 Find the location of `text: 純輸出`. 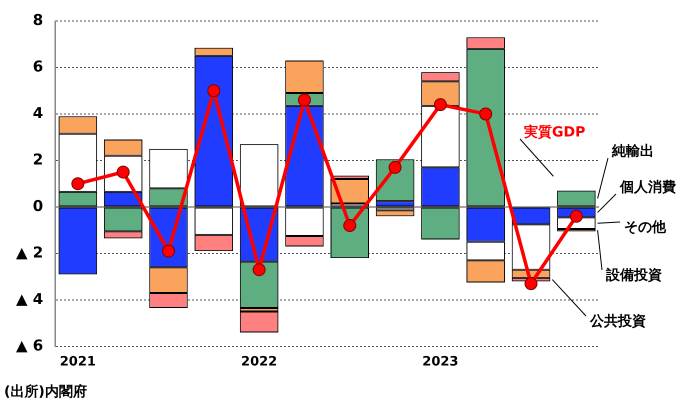

text: 純輸出 is located at coordinates (632, 152).